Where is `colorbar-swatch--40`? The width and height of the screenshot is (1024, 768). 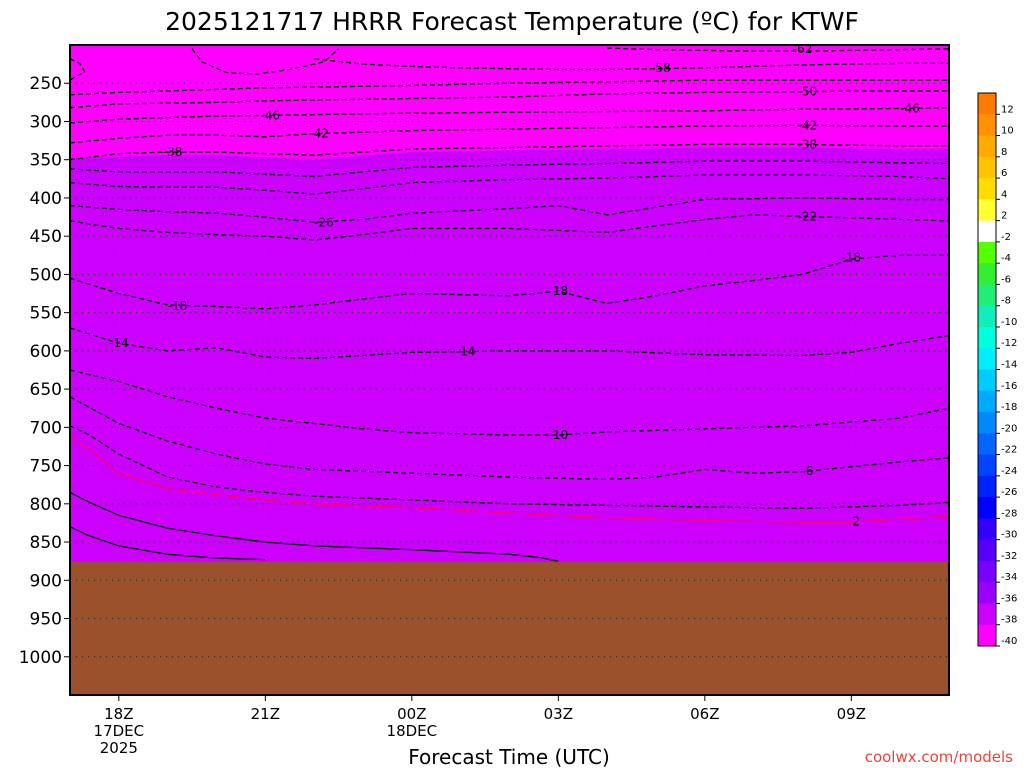 colorbar-swatch--40 is located at coordinates (987, 635).